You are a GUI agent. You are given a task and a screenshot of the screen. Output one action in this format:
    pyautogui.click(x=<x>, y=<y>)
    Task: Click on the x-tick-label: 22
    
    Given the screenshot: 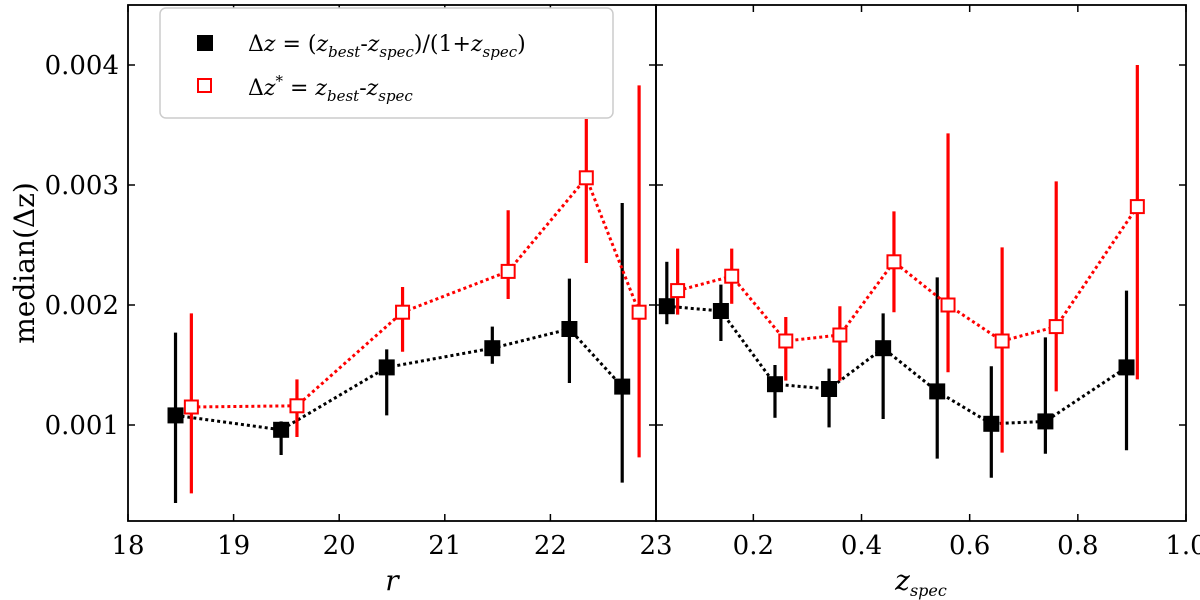 What is the action you would take?
    pyautogui.click(x=550, y=546)
    